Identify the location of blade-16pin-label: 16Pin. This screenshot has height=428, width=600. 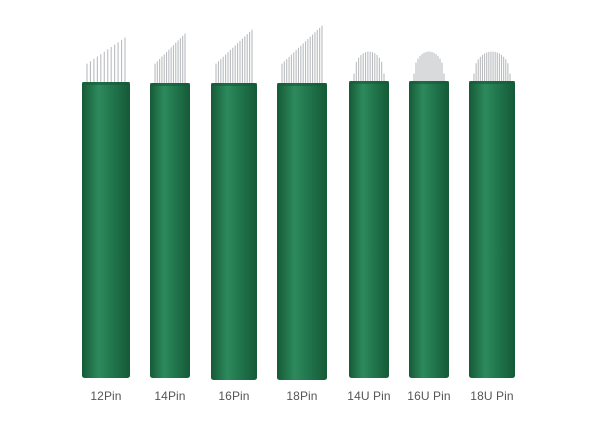
(234, 396).